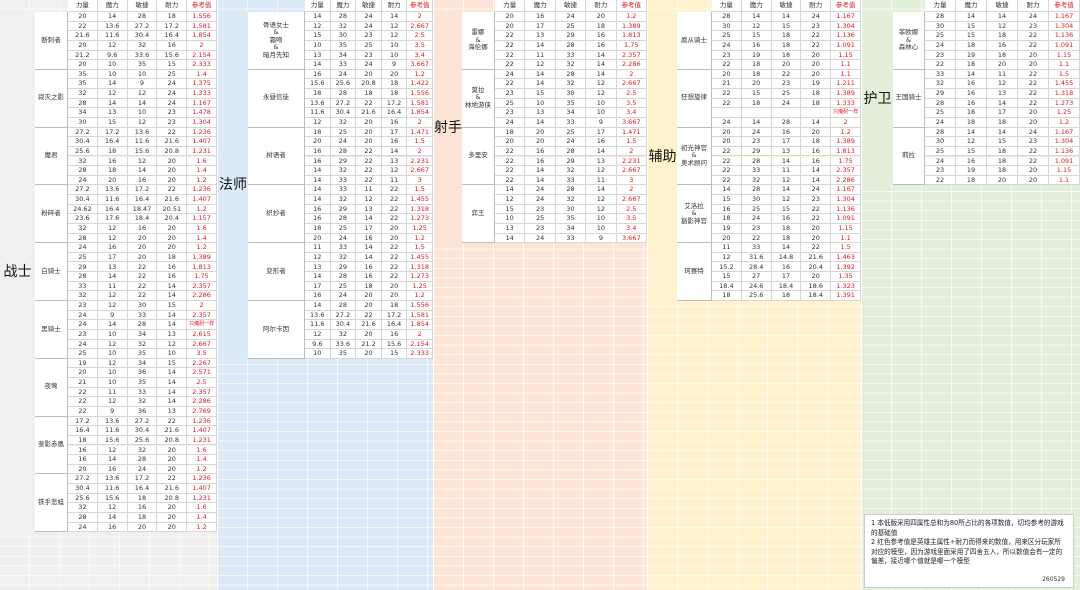 This screenshot has height=590, width=1080. I want to click on value-cell: 1.854, so click(420, 325).